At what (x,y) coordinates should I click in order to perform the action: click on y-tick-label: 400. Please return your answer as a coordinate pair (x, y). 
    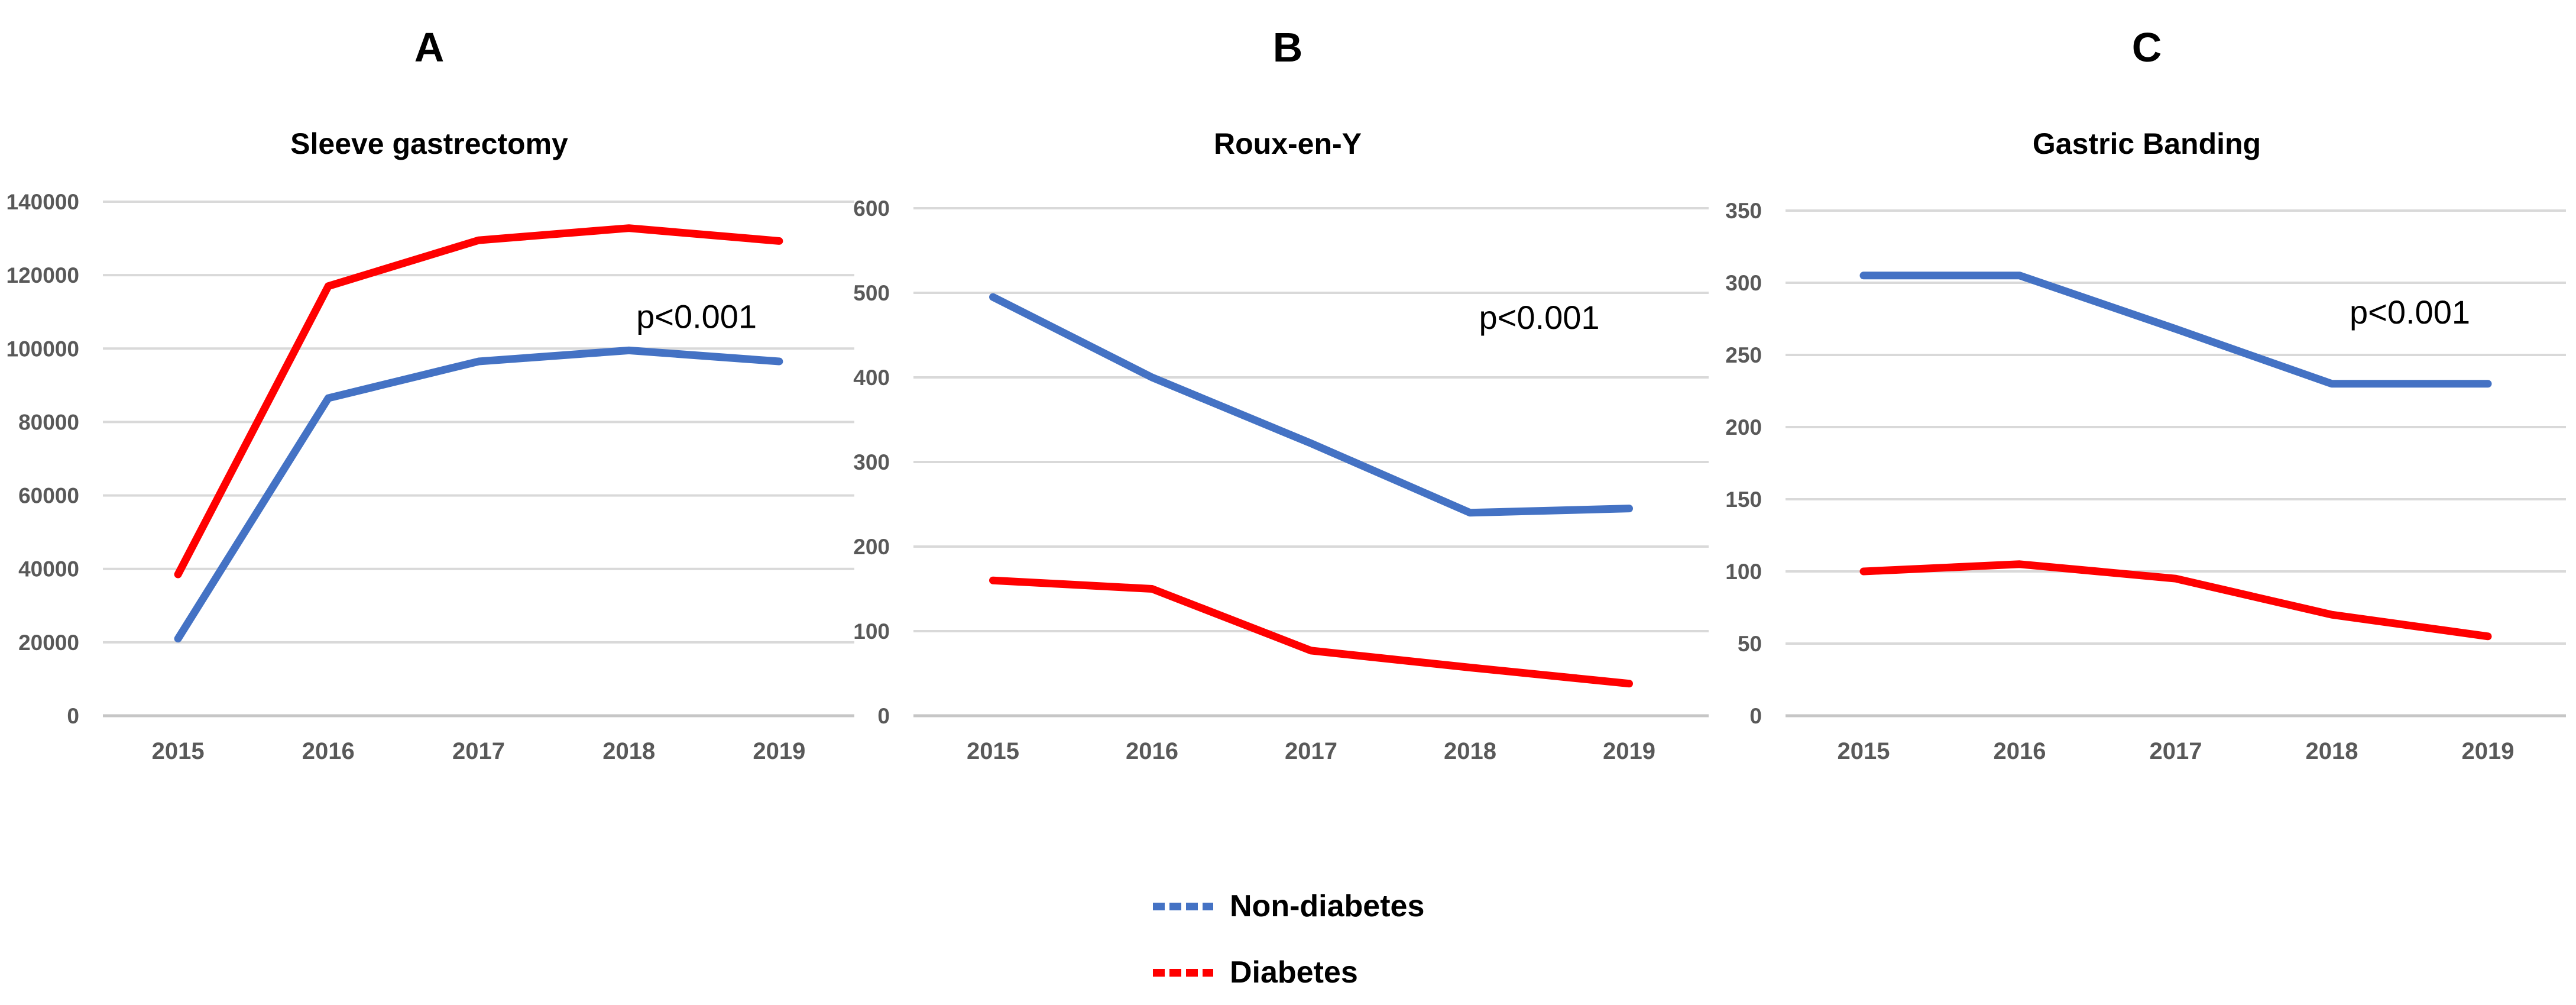
    Looking at the image, I should click on (871, 378).